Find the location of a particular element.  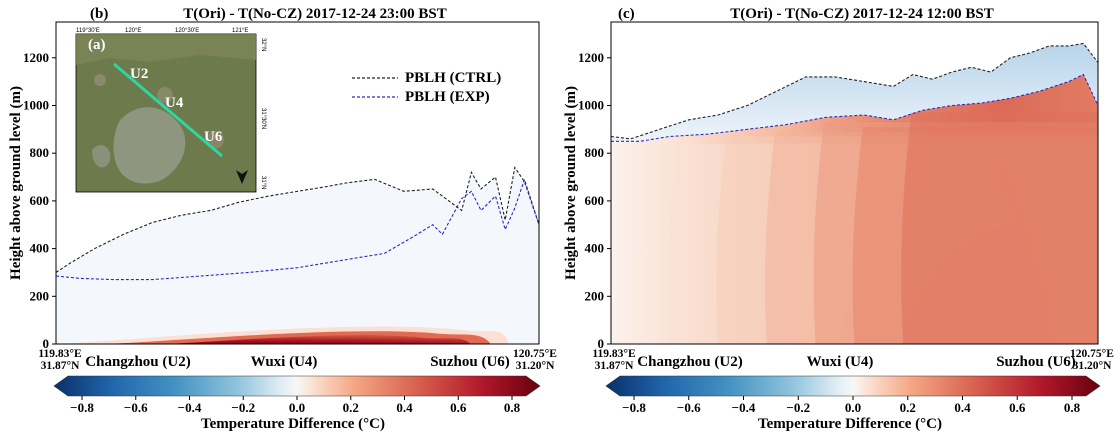

panel-b-colorbar: −0.8 −0.6 −0.4 −0.2 0.0 0.2 0.4 0.6 0.8 is located at coordinates (297, 395).